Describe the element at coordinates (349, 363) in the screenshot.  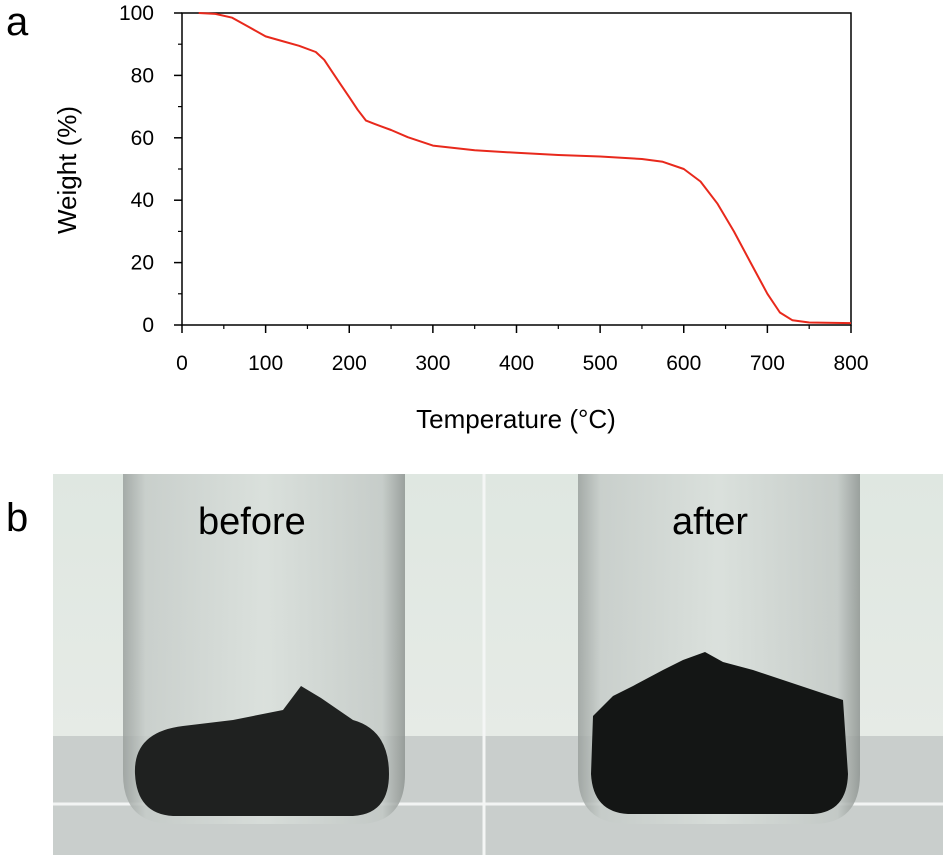
I see `x-tick-label: 200` at that location.